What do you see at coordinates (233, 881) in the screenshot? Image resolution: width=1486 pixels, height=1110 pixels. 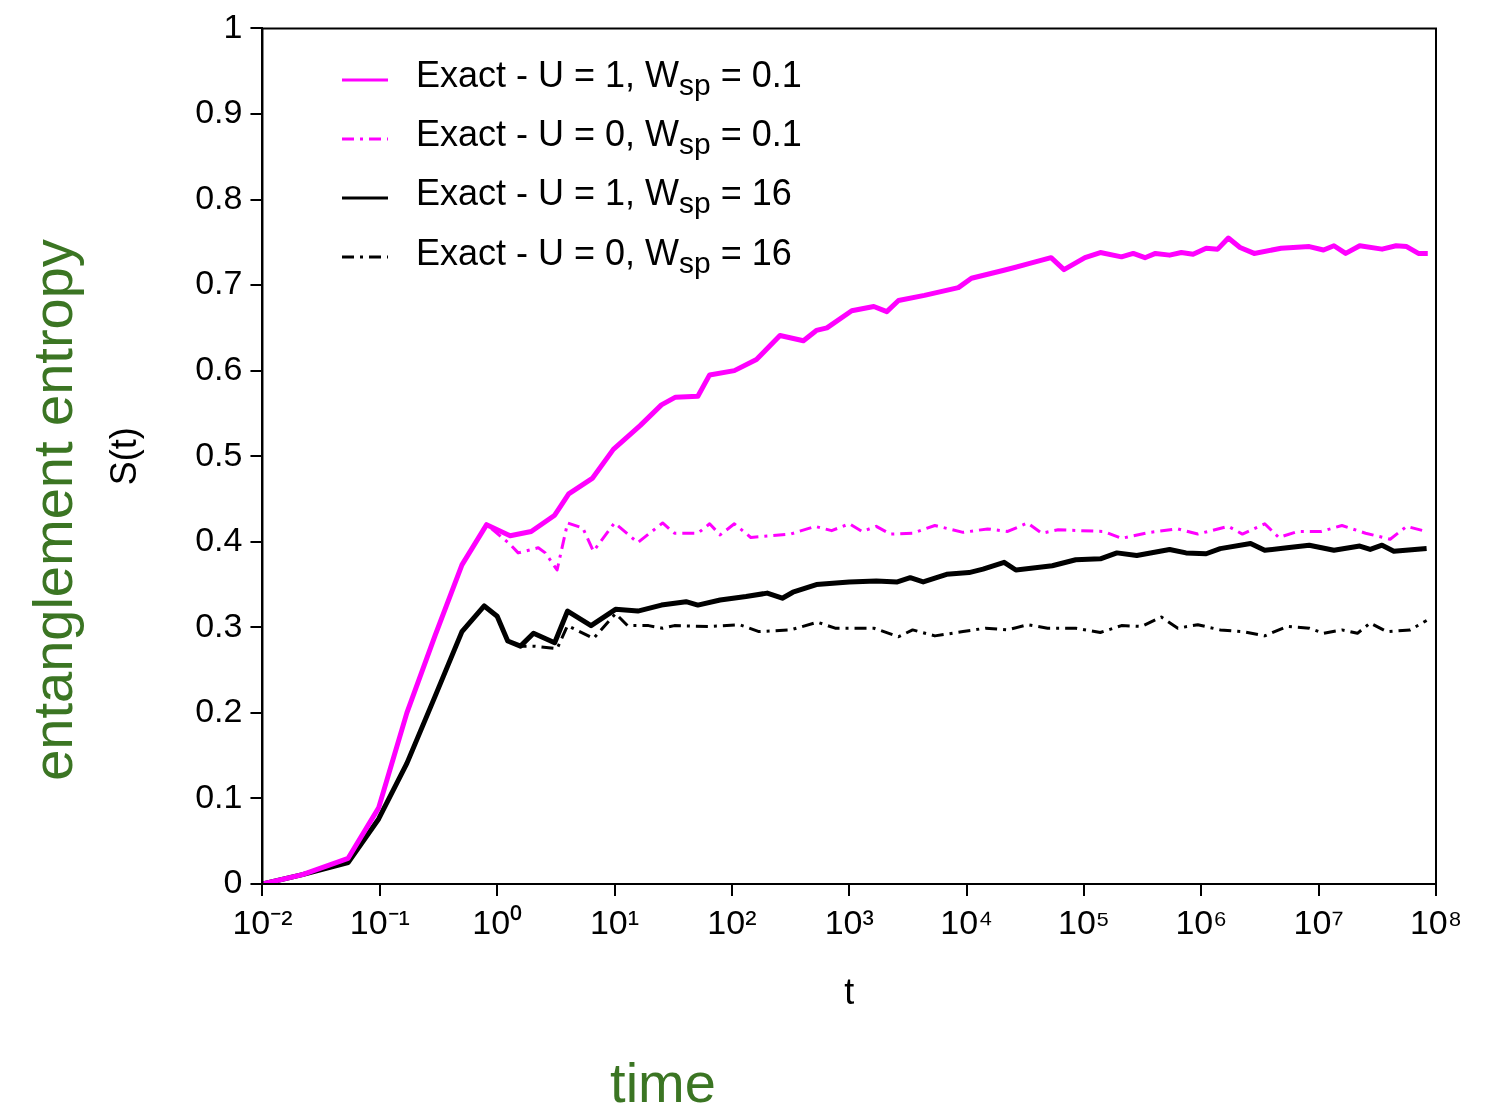 I see `y-tick-label: 0` at bounding box center [233, 881].